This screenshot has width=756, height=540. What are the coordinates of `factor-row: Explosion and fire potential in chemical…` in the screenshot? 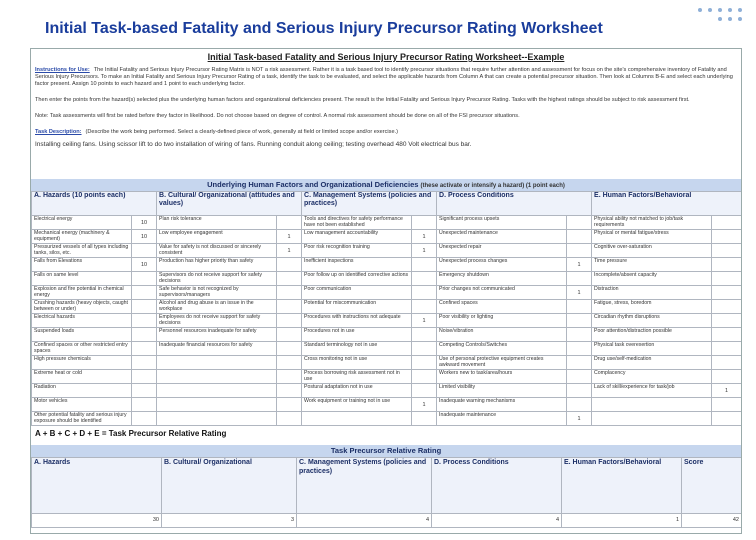 It's located at (386, 292).